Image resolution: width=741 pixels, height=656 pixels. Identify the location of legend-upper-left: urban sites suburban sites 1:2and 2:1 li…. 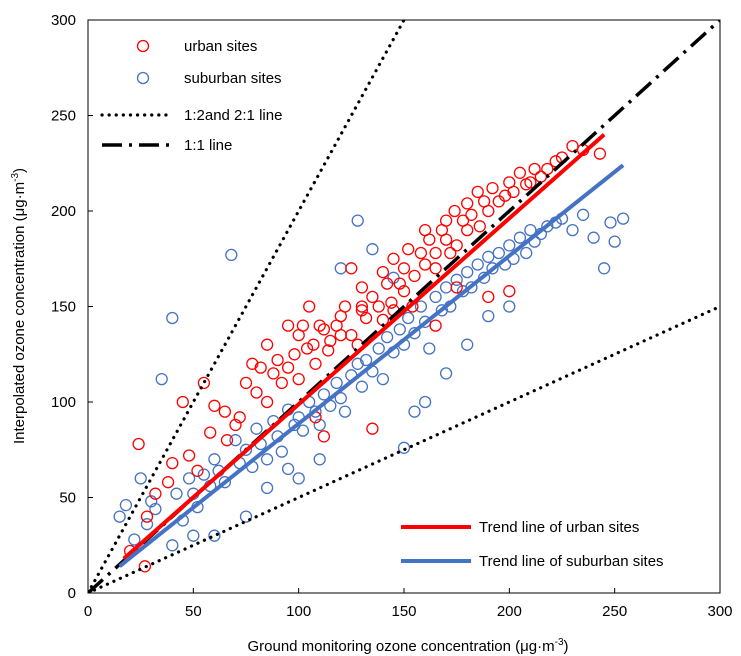
(191, 96).